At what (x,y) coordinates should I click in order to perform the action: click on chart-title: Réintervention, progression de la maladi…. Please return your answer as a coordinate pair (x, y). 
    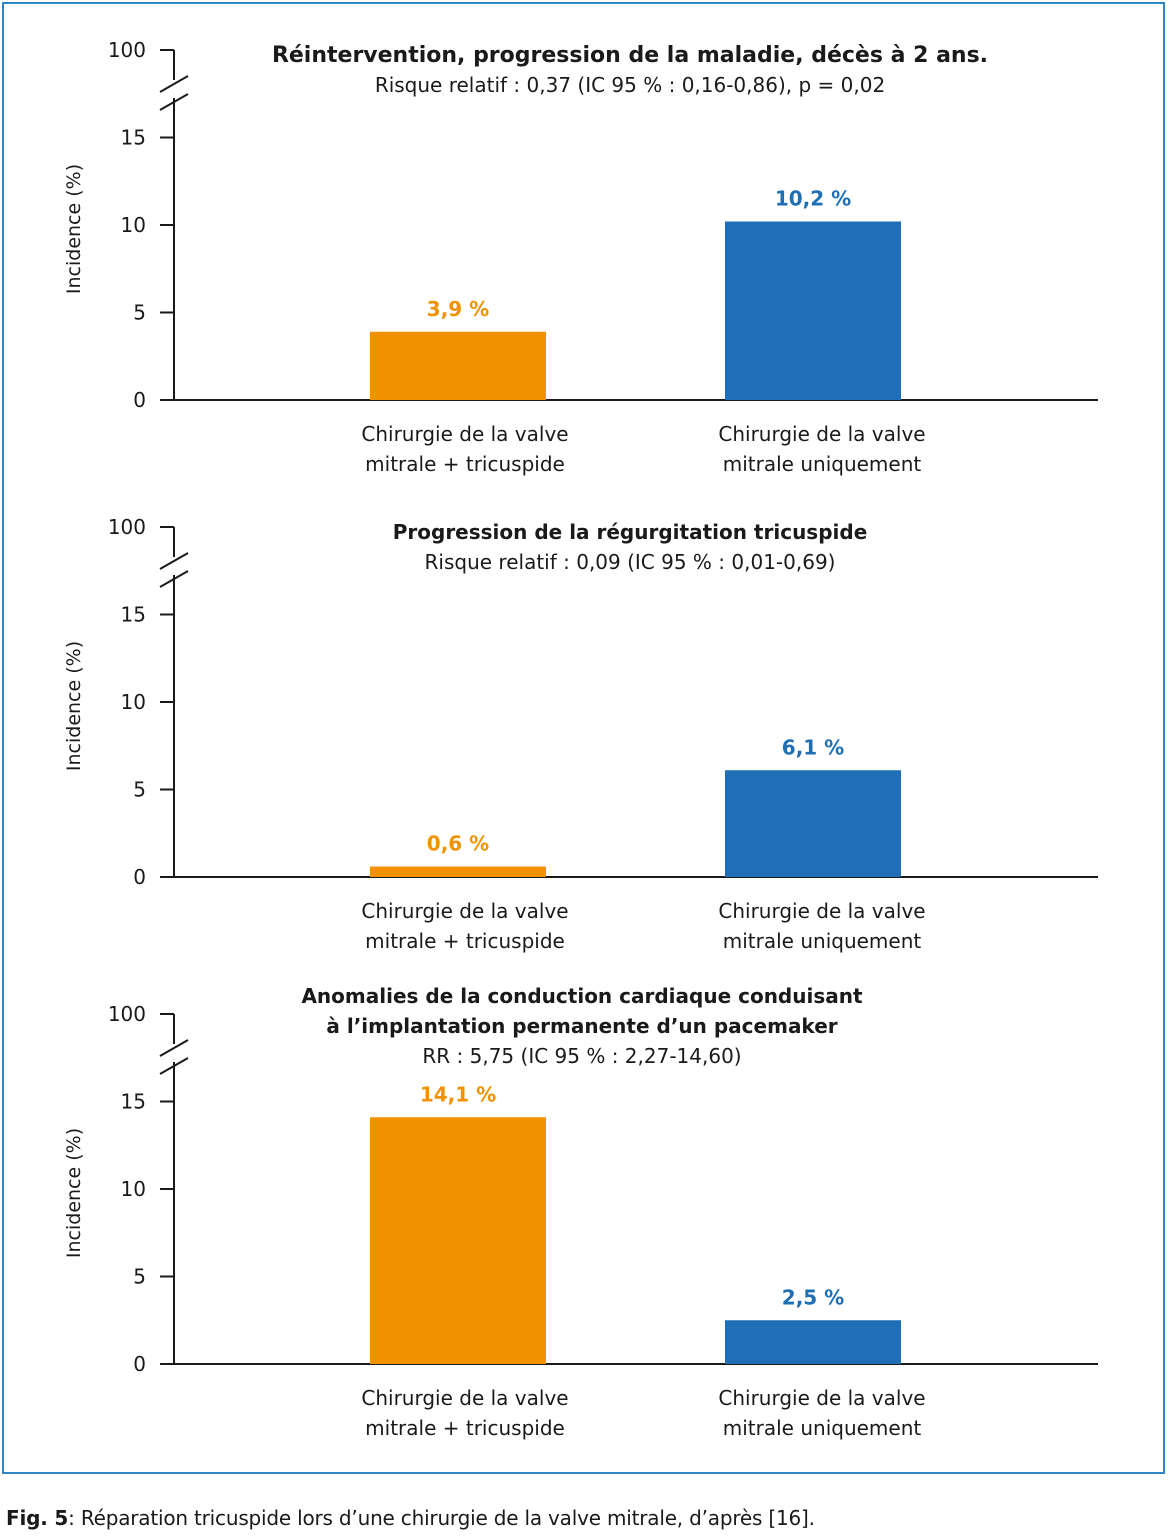
    Looking at the image, I should click on (630, 55).